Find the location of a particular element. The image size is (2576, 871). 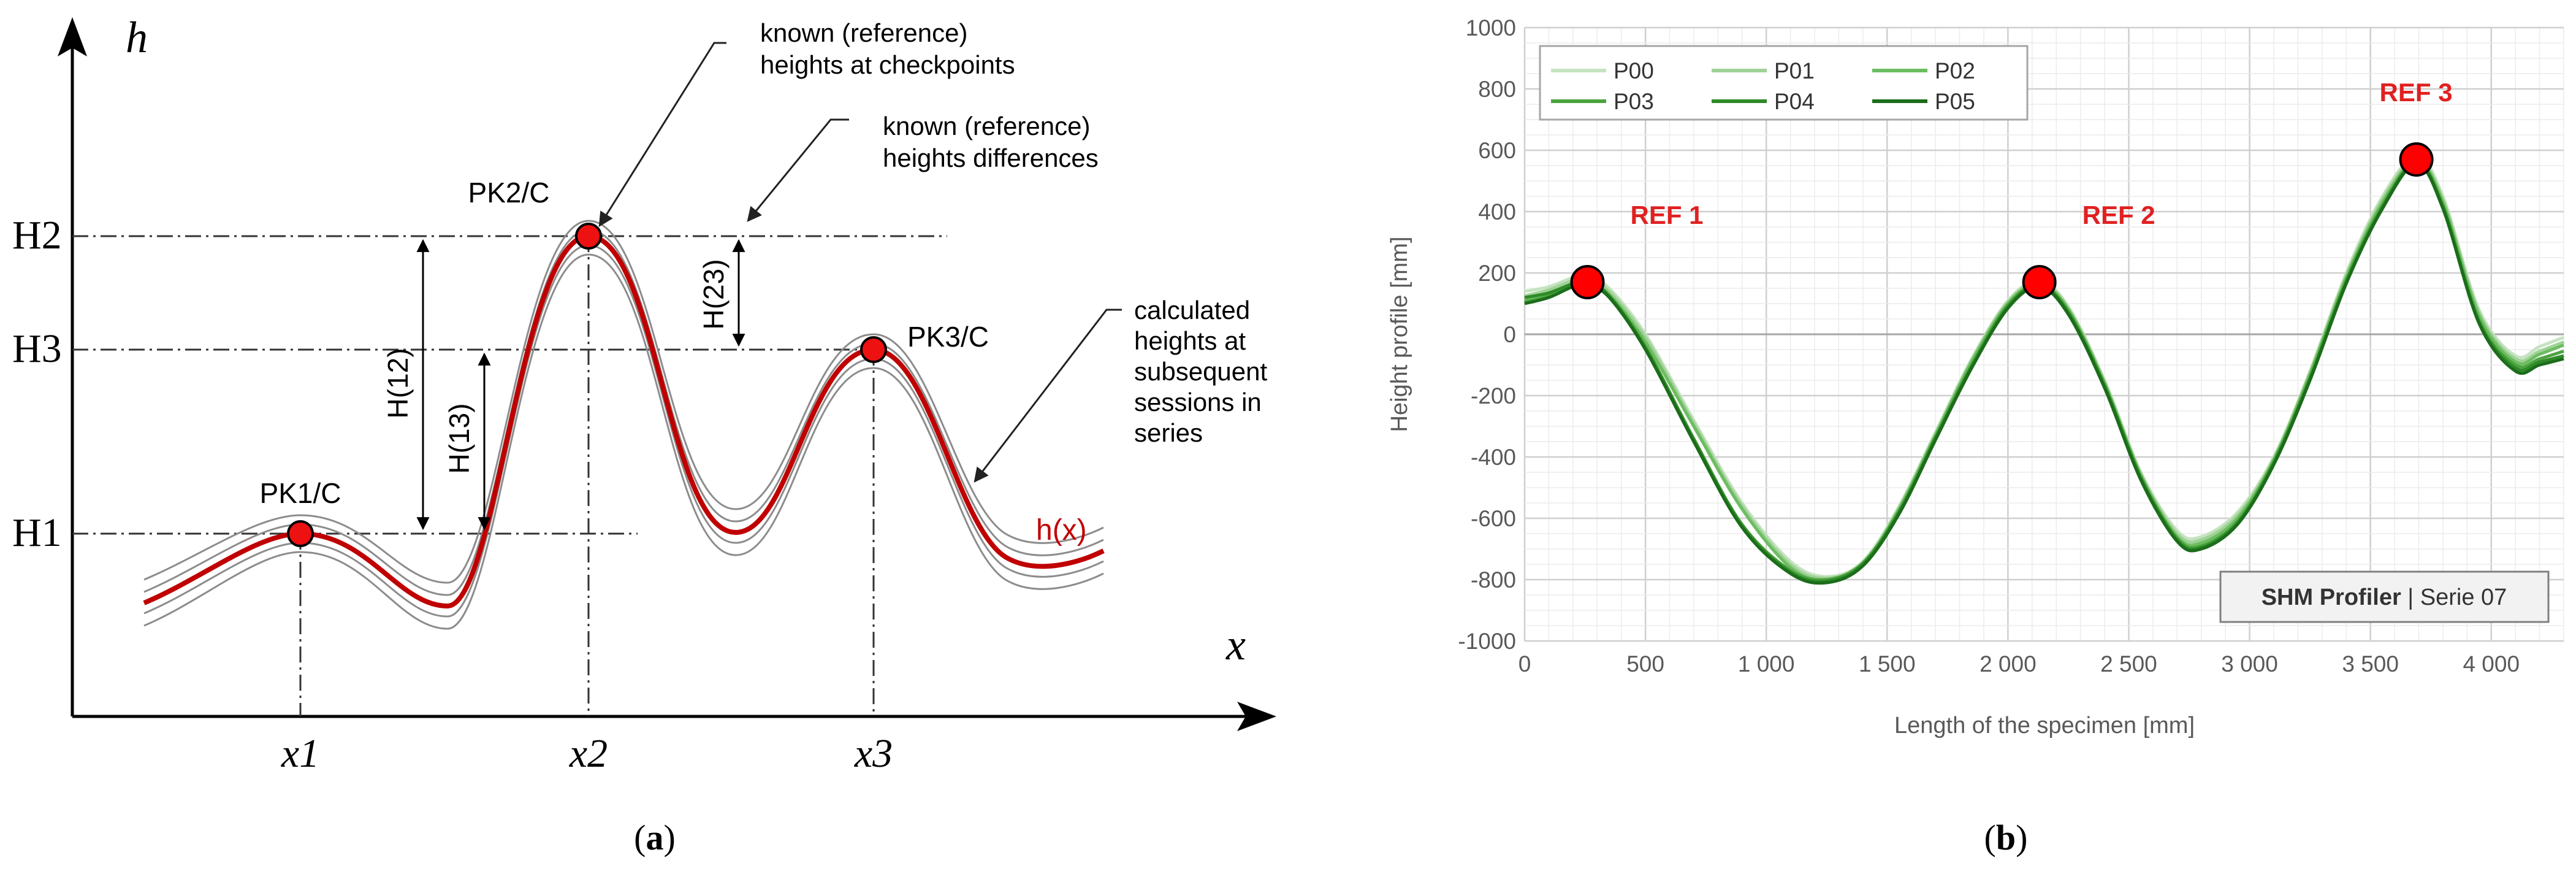

x-tick-labels: 0 500 1 000 1 500 2 000 2 500 3 000 3 500 4 000 is located at coordinates (2019, 664).